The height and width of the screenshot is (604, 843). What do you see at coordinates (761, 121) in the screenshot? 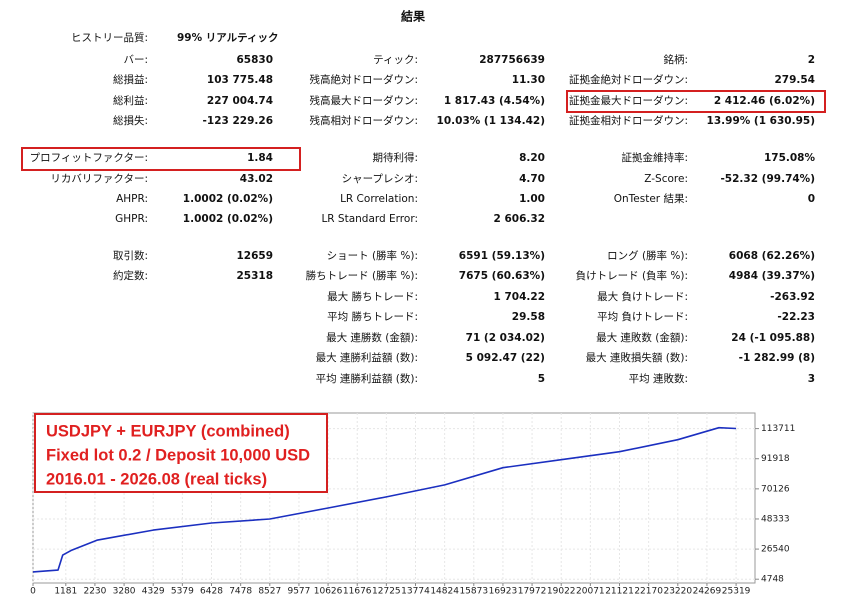
I see `stat-value: 13.99% (1 630.95)` at bounding box center [761, 121].